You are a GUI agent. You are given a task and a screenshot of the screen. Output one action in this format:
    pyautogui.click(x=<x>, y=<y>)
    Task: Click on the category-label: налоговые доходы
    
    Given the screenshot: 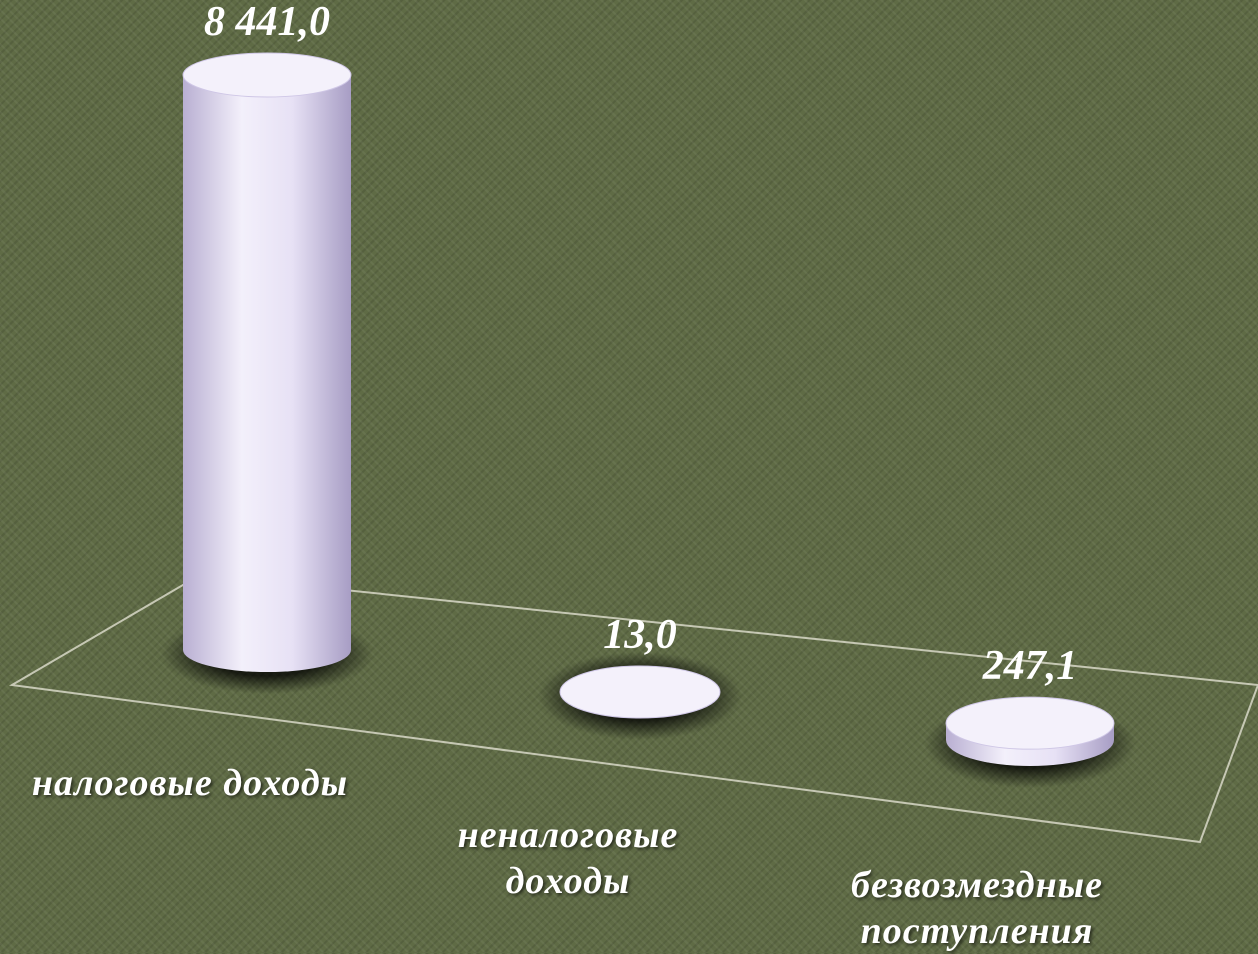 What is the action you would take?
    pyautogui.click(x=195, y=783)
    